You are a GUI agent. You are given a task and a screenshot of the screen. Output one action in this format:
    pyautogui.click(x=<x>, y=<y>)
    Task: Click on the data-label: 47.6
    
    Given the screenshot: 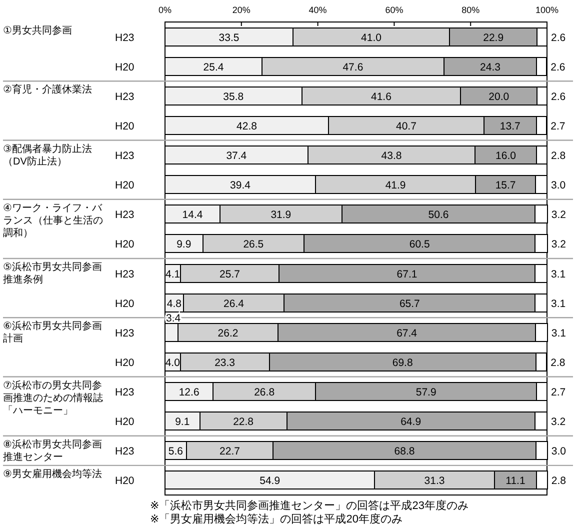 What is the action you would take?
    pyautogui.click(x=353, y=67)
    